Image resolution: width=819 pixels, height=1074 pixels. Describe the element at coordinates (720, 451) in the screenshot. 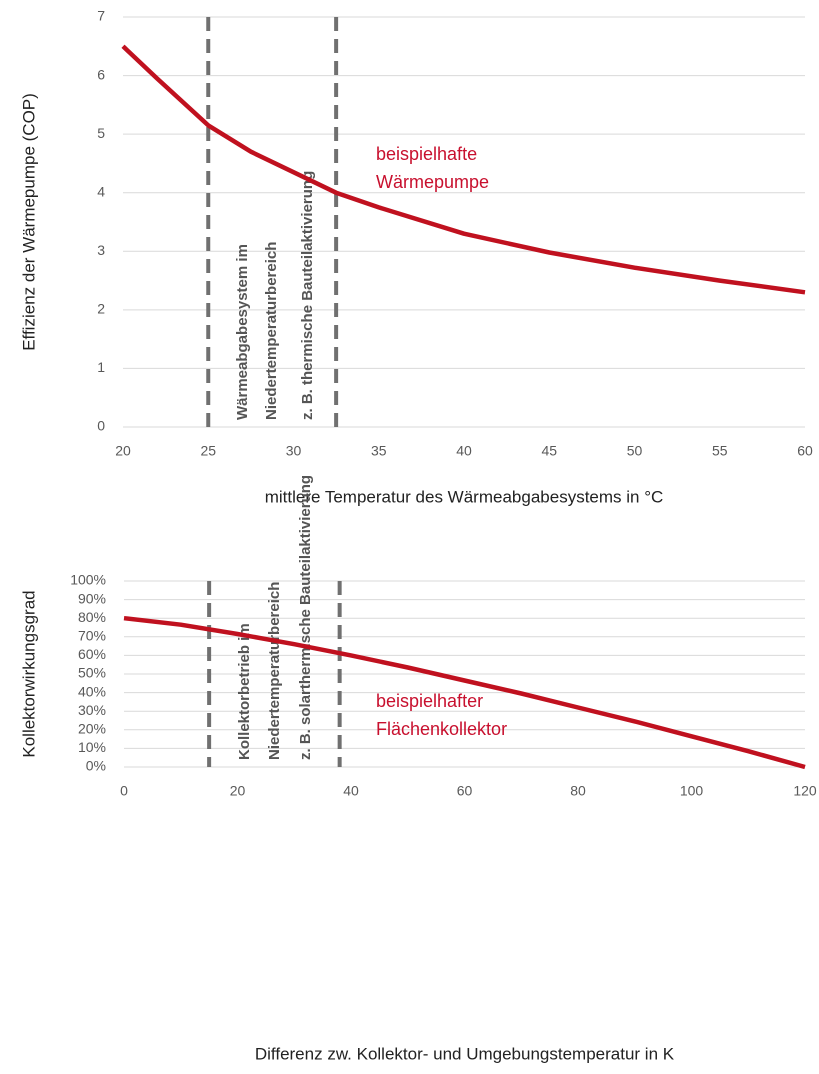

I see `x-tick-label: 55` at that location.